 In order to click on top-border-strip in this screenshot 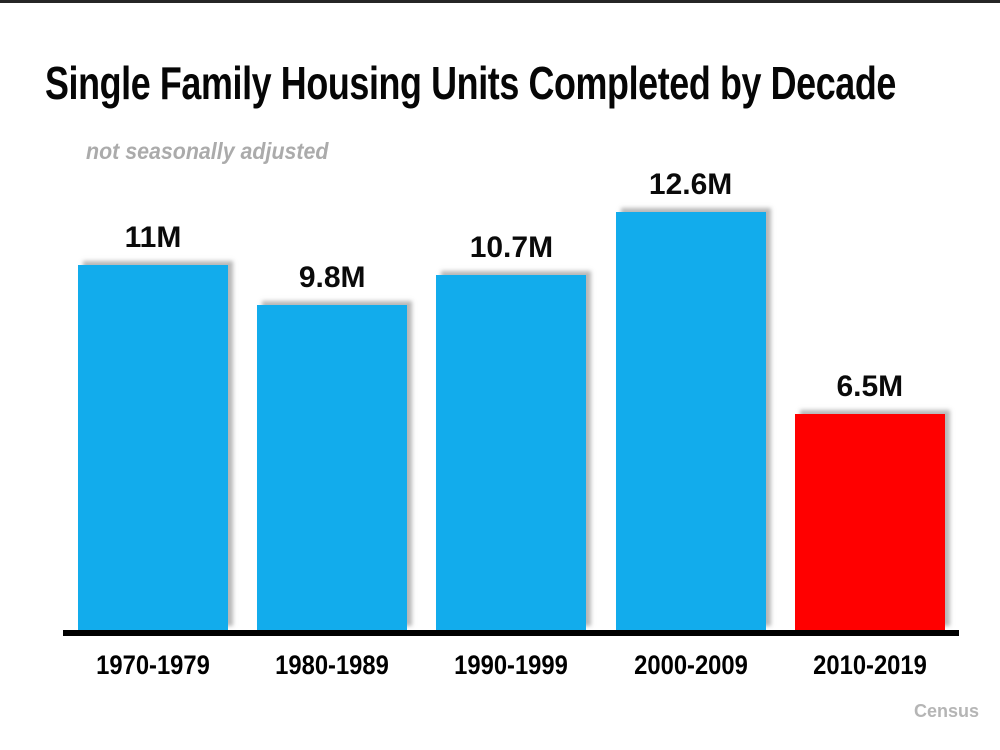, I will do `click(500, 1)`.